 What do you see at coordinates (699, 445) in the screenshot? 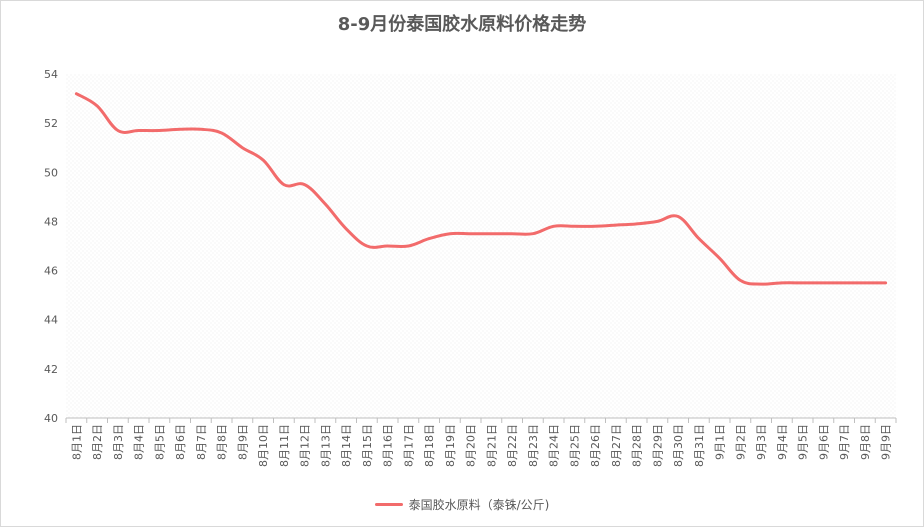
I see `x-tick-label: 8月31日` at bounding box center [699, 445].